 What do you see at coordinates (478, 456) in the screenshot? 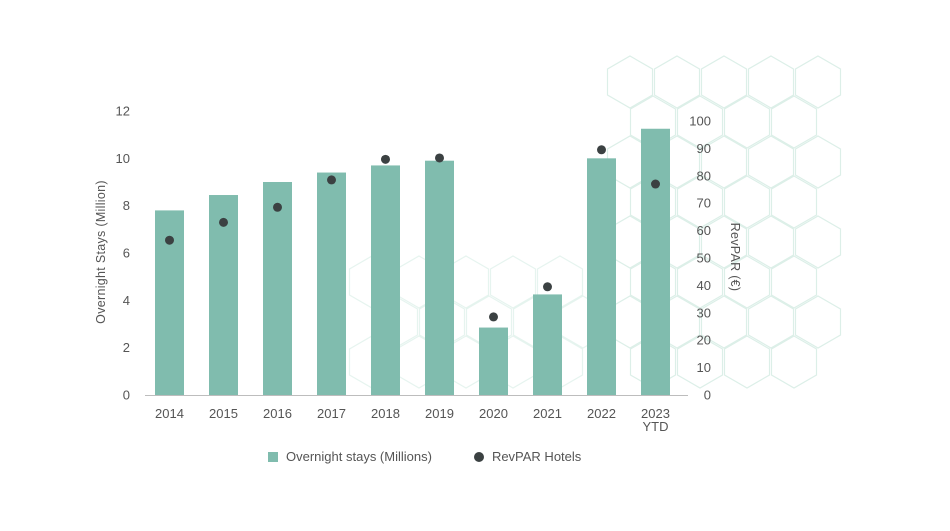
I see `dot-swatch` at bounding box center [478, 456].